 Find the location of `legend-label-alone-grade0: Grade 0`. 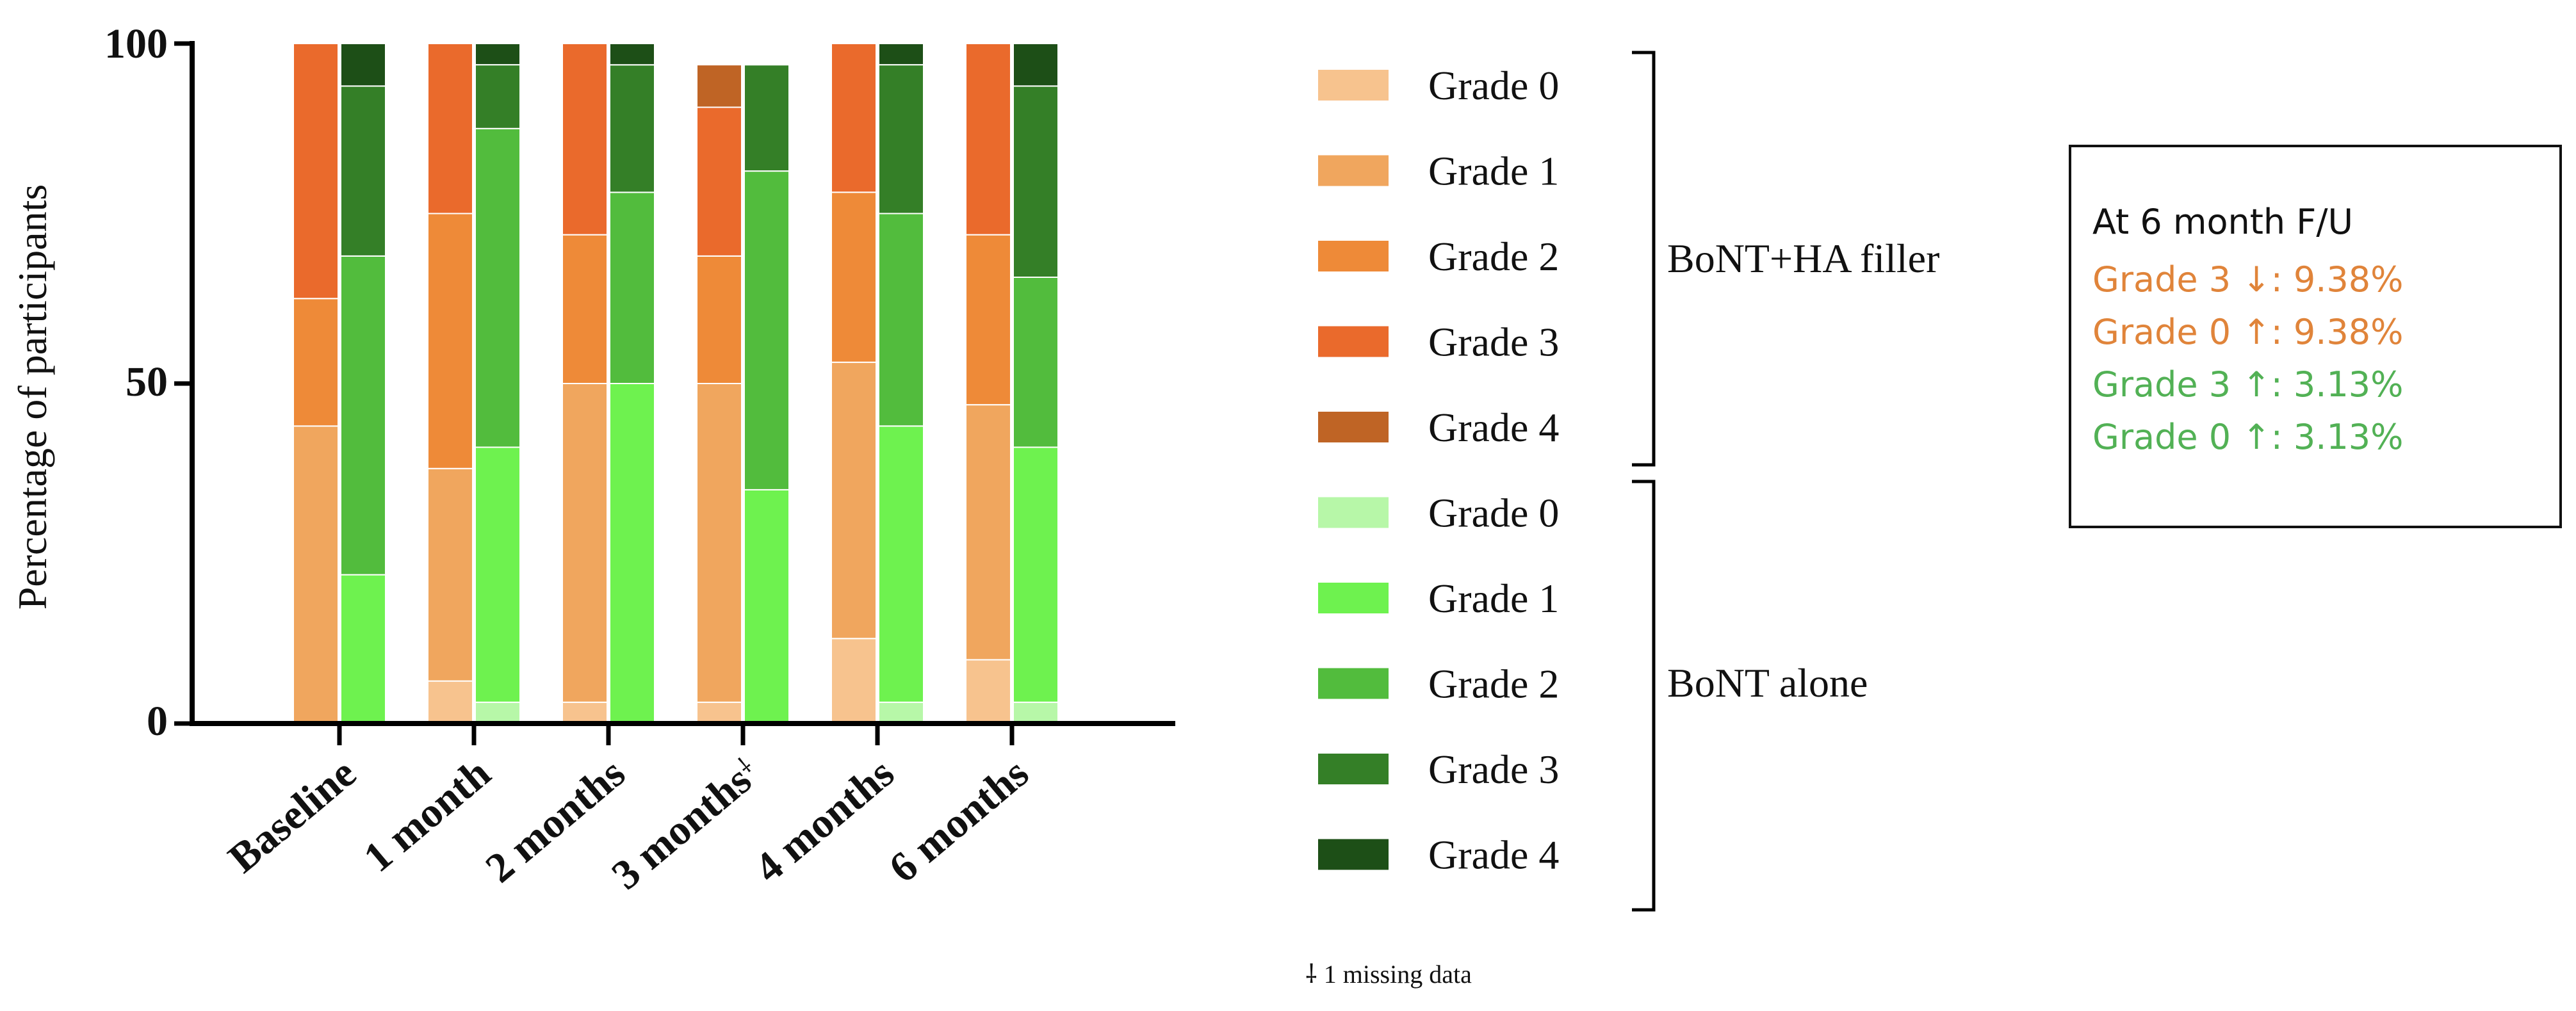

legend-label-alone-grade0: Grade 0 is located at coordinates (1493, 513).